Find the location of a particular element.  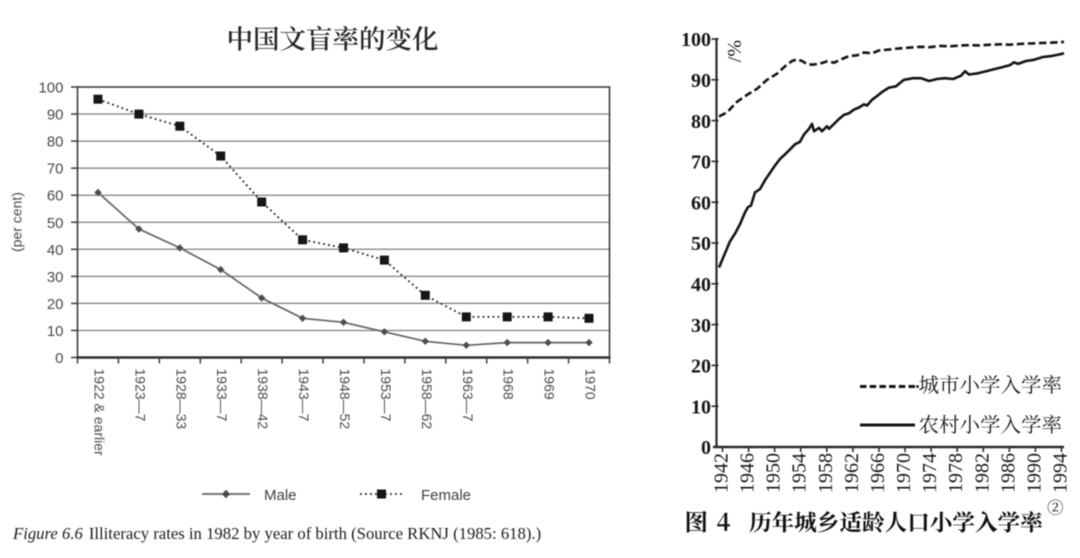

svg-text: 1994 is located at coordinates (1061, 473).